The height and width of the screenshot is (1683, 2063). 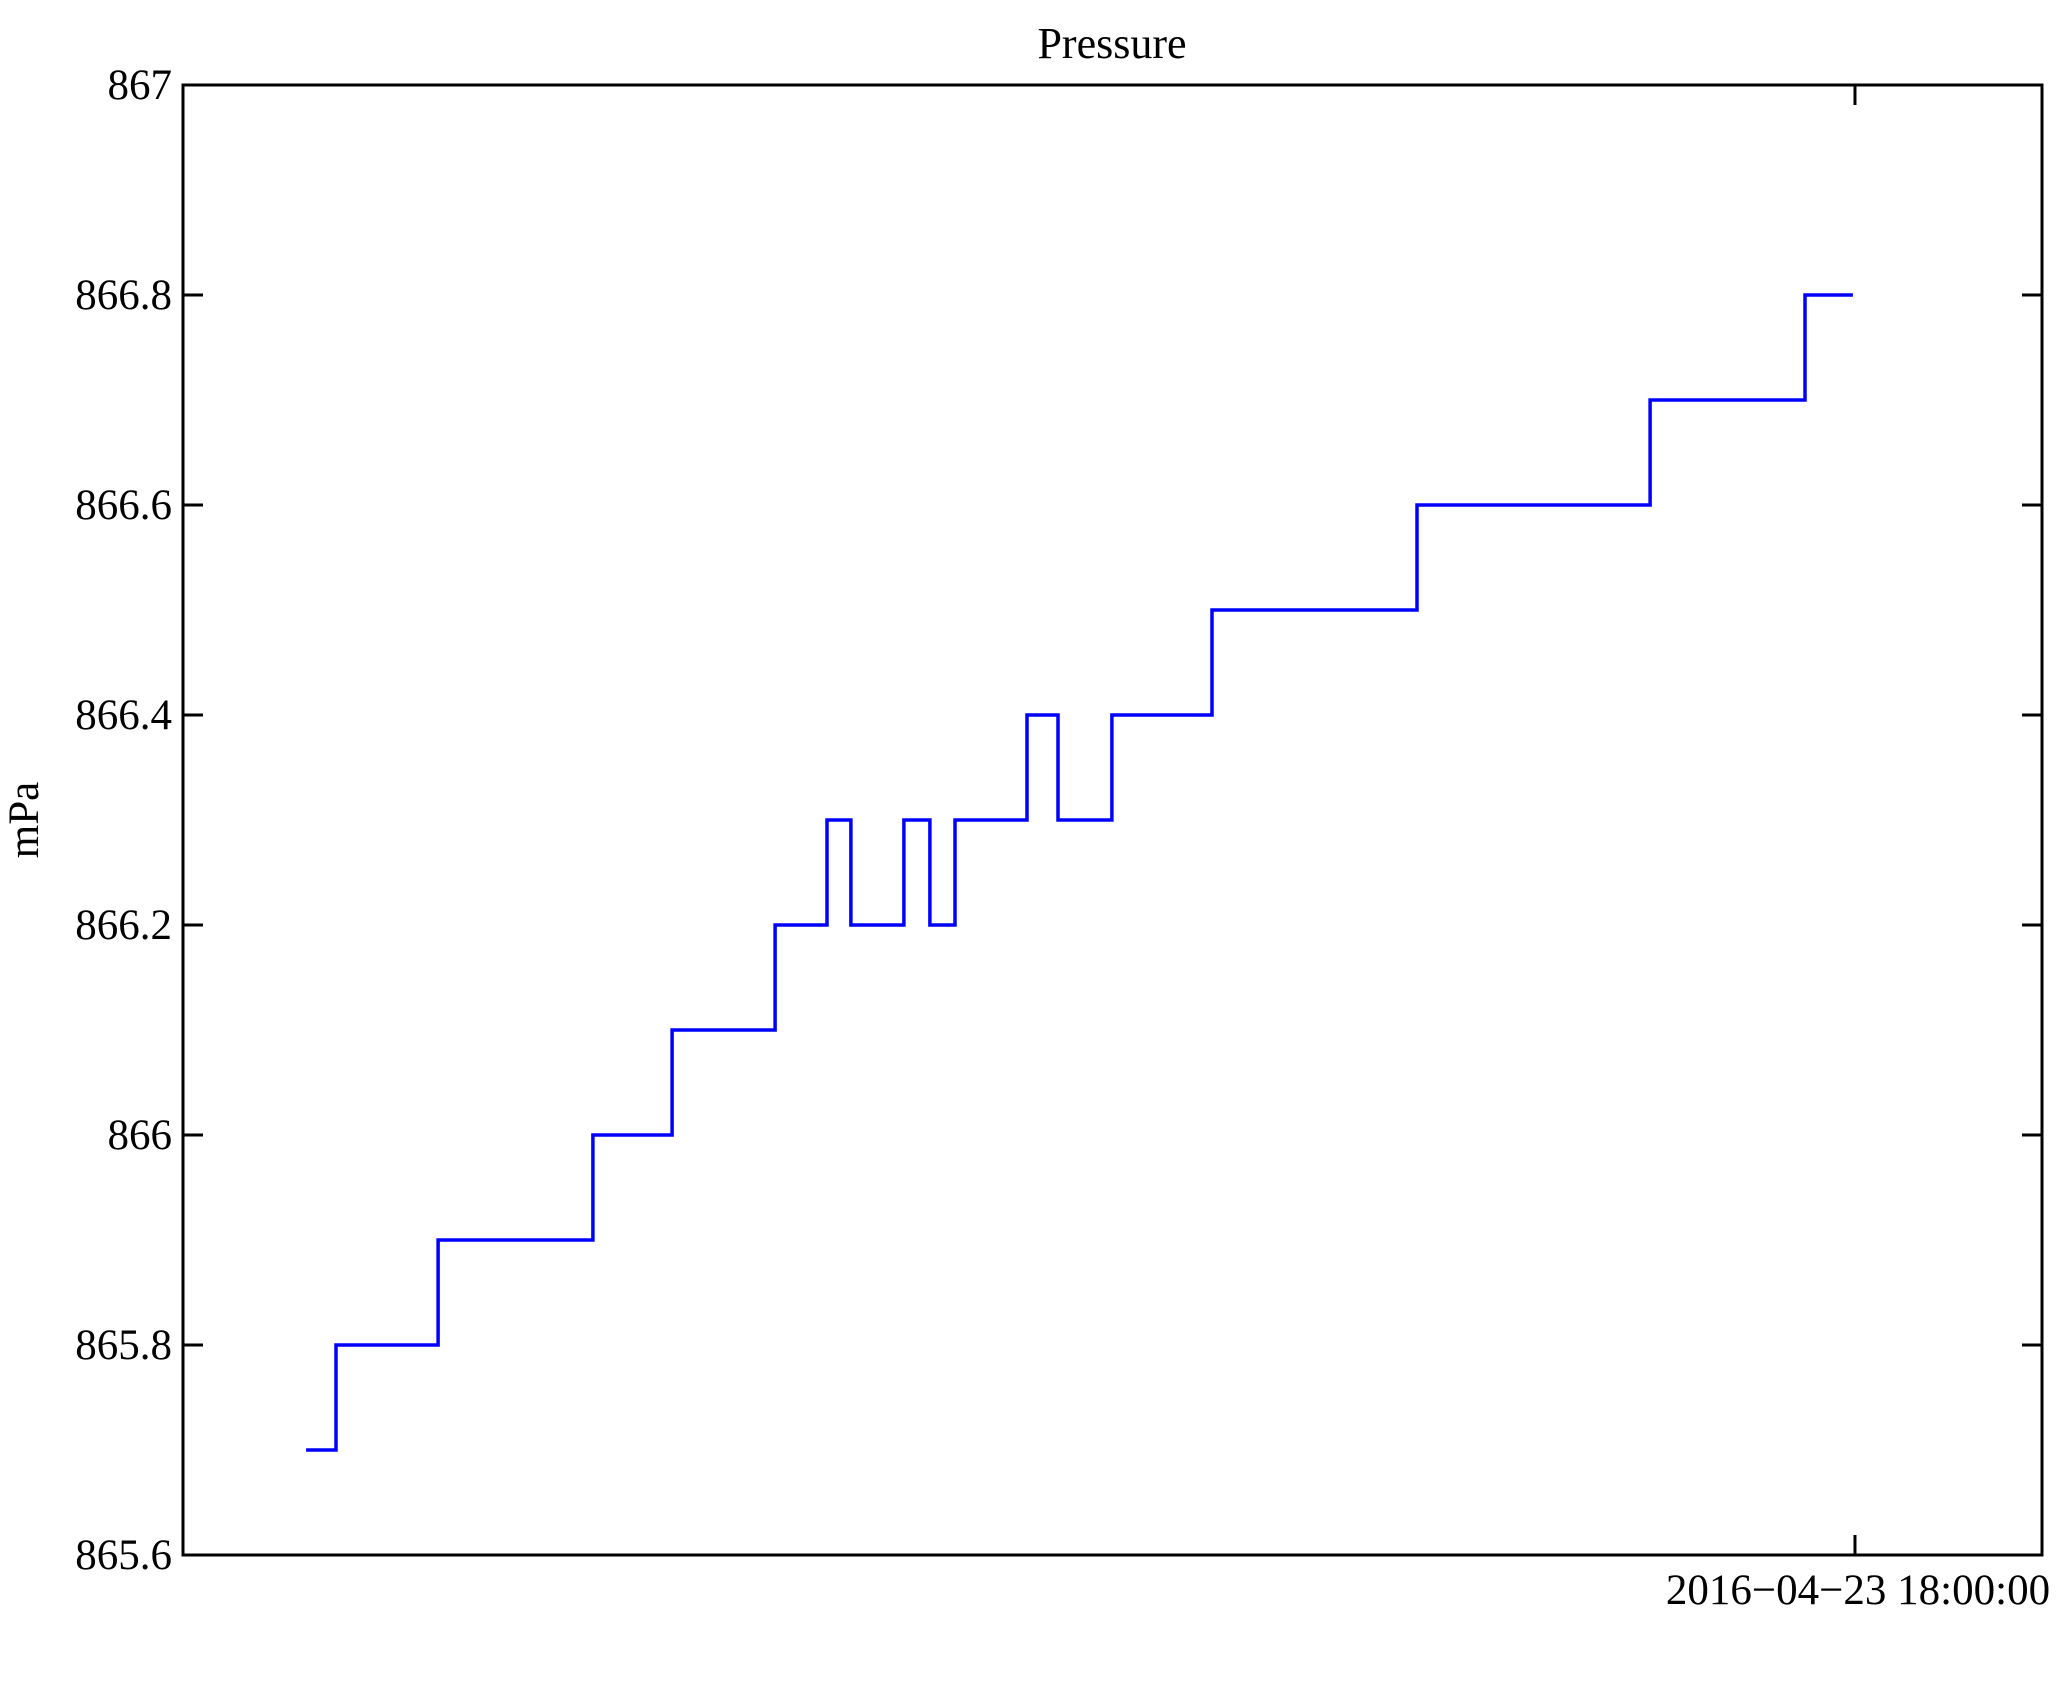 What do you see at coordinates (140, 85) in the screenshot?
I see `y-tick-label: 867` at bounding box center [140, 85].